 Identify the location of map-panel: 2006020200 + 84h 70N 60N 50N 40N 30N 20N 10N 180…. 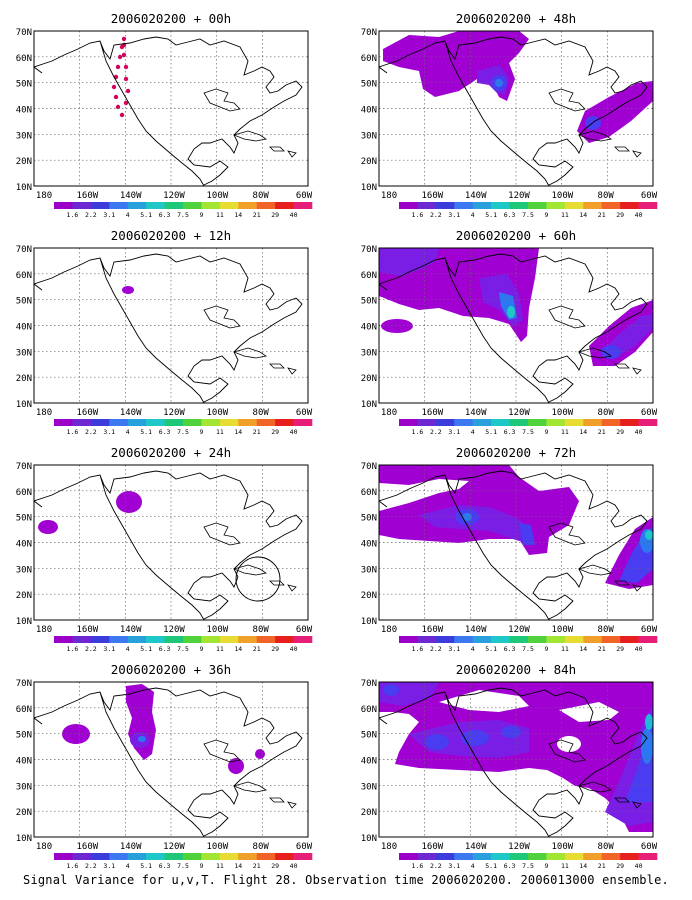
(509, 766).